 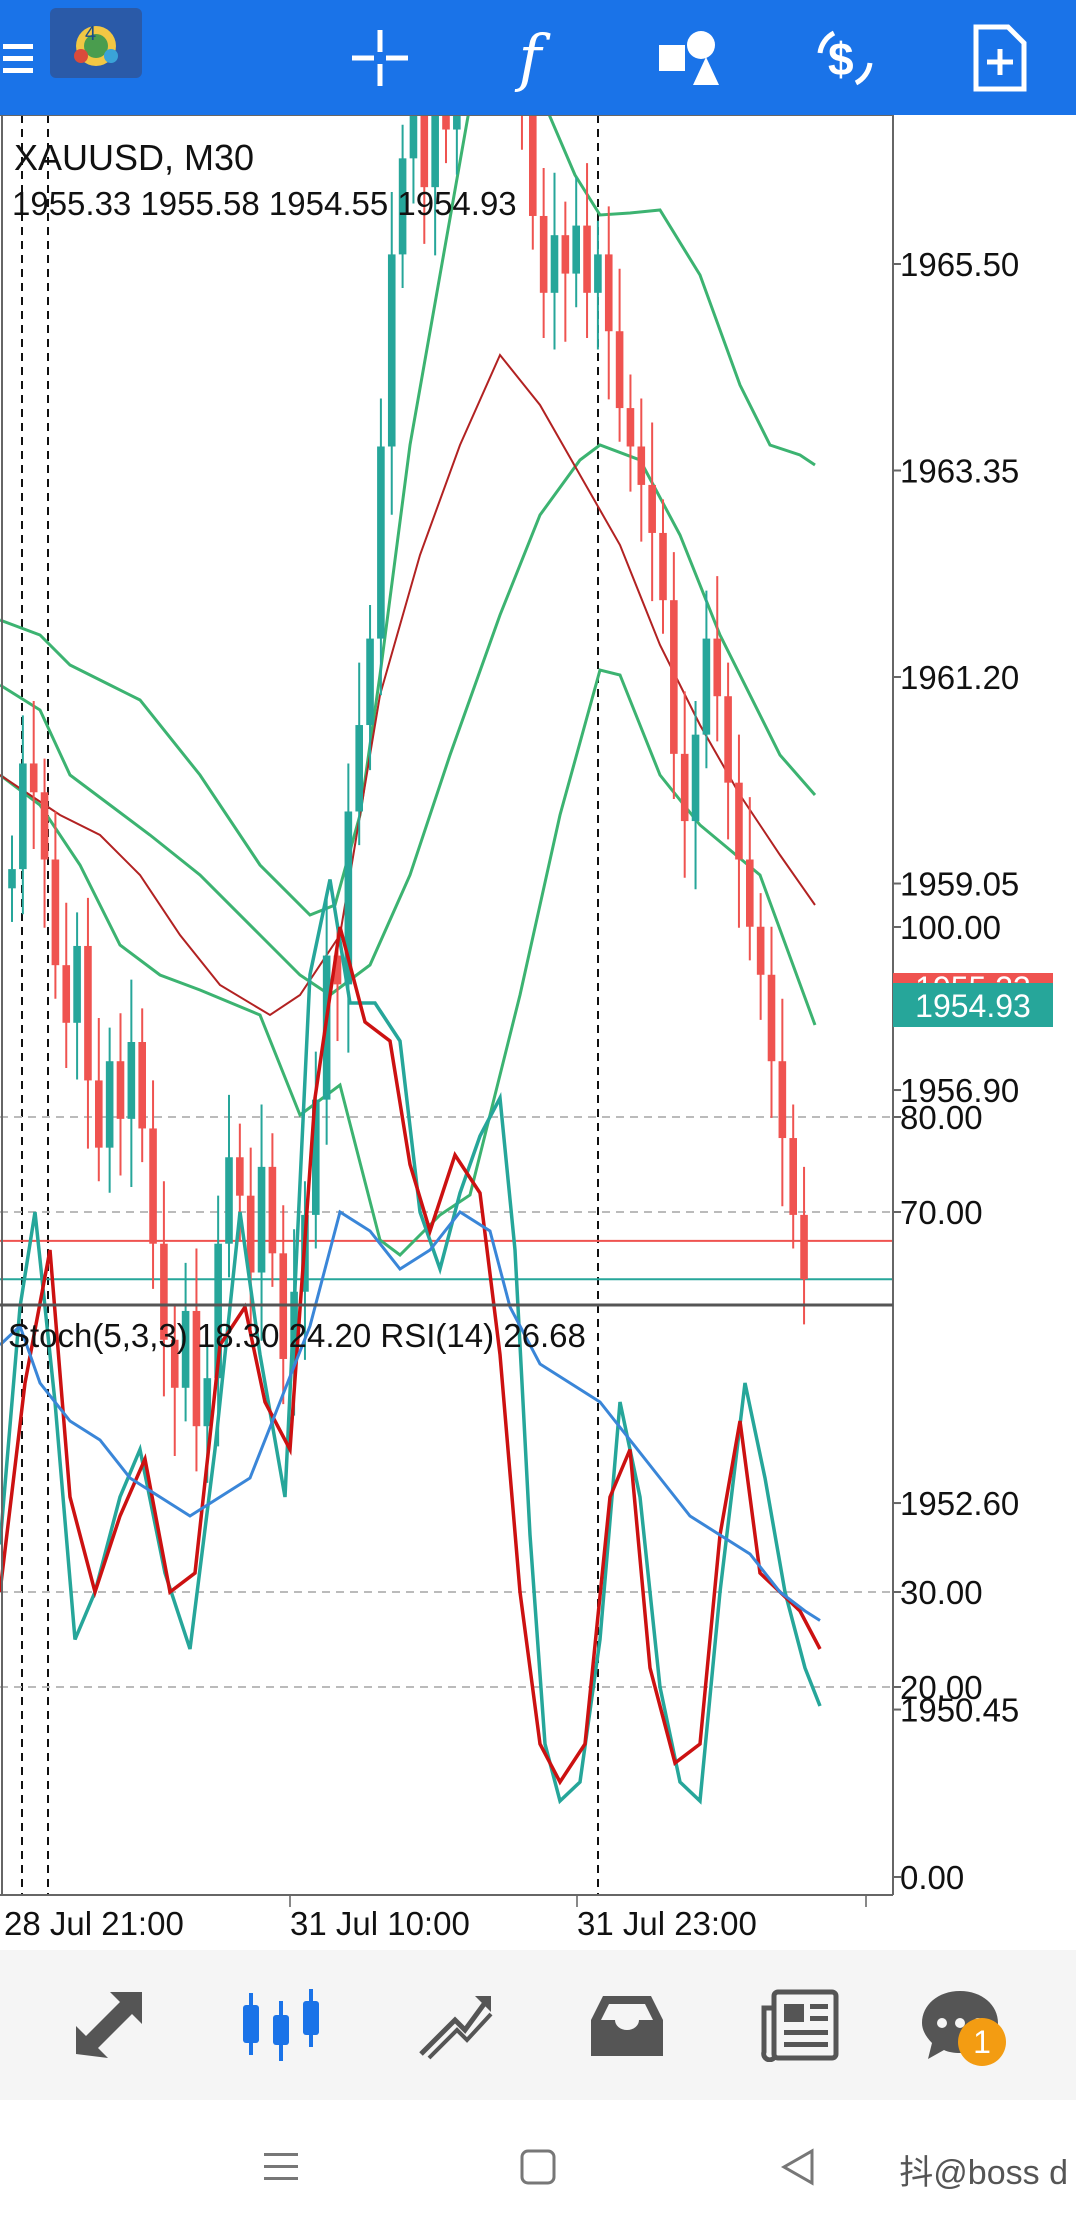 I want to click on system-navigation-bar: 抖@boss d, so click(x=538, y=2166).